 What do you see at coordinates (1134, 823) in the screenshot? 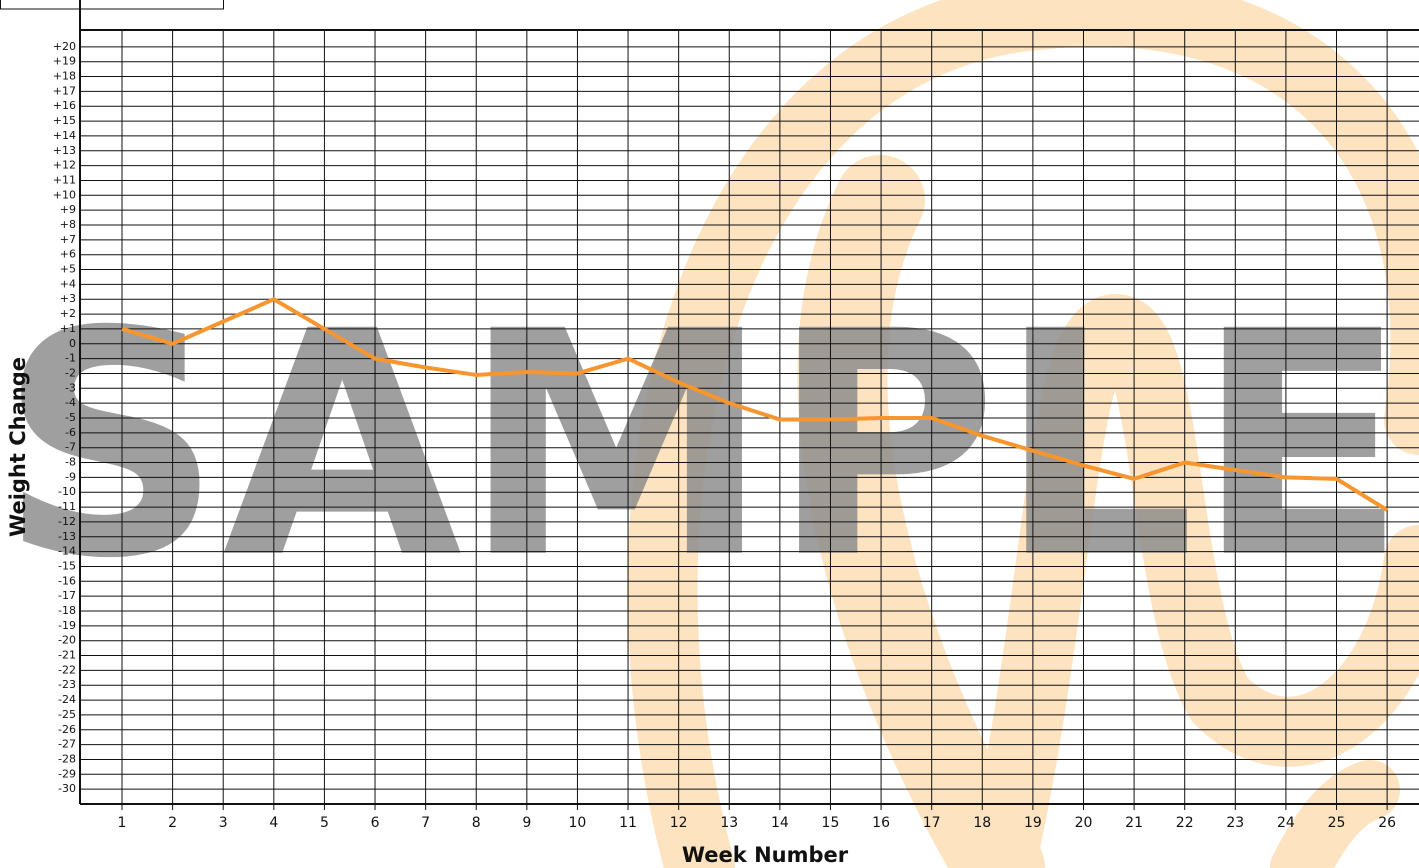
I see `x-tick-label: 21` at bounding box center [1134, 823].